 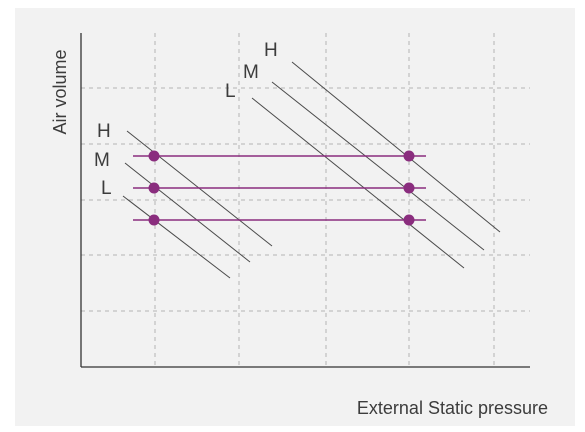 What do you see at coordinates (271, 50) in the screenshot?
I see `right-curve-label-h: H` at bounding box center [271, 50].